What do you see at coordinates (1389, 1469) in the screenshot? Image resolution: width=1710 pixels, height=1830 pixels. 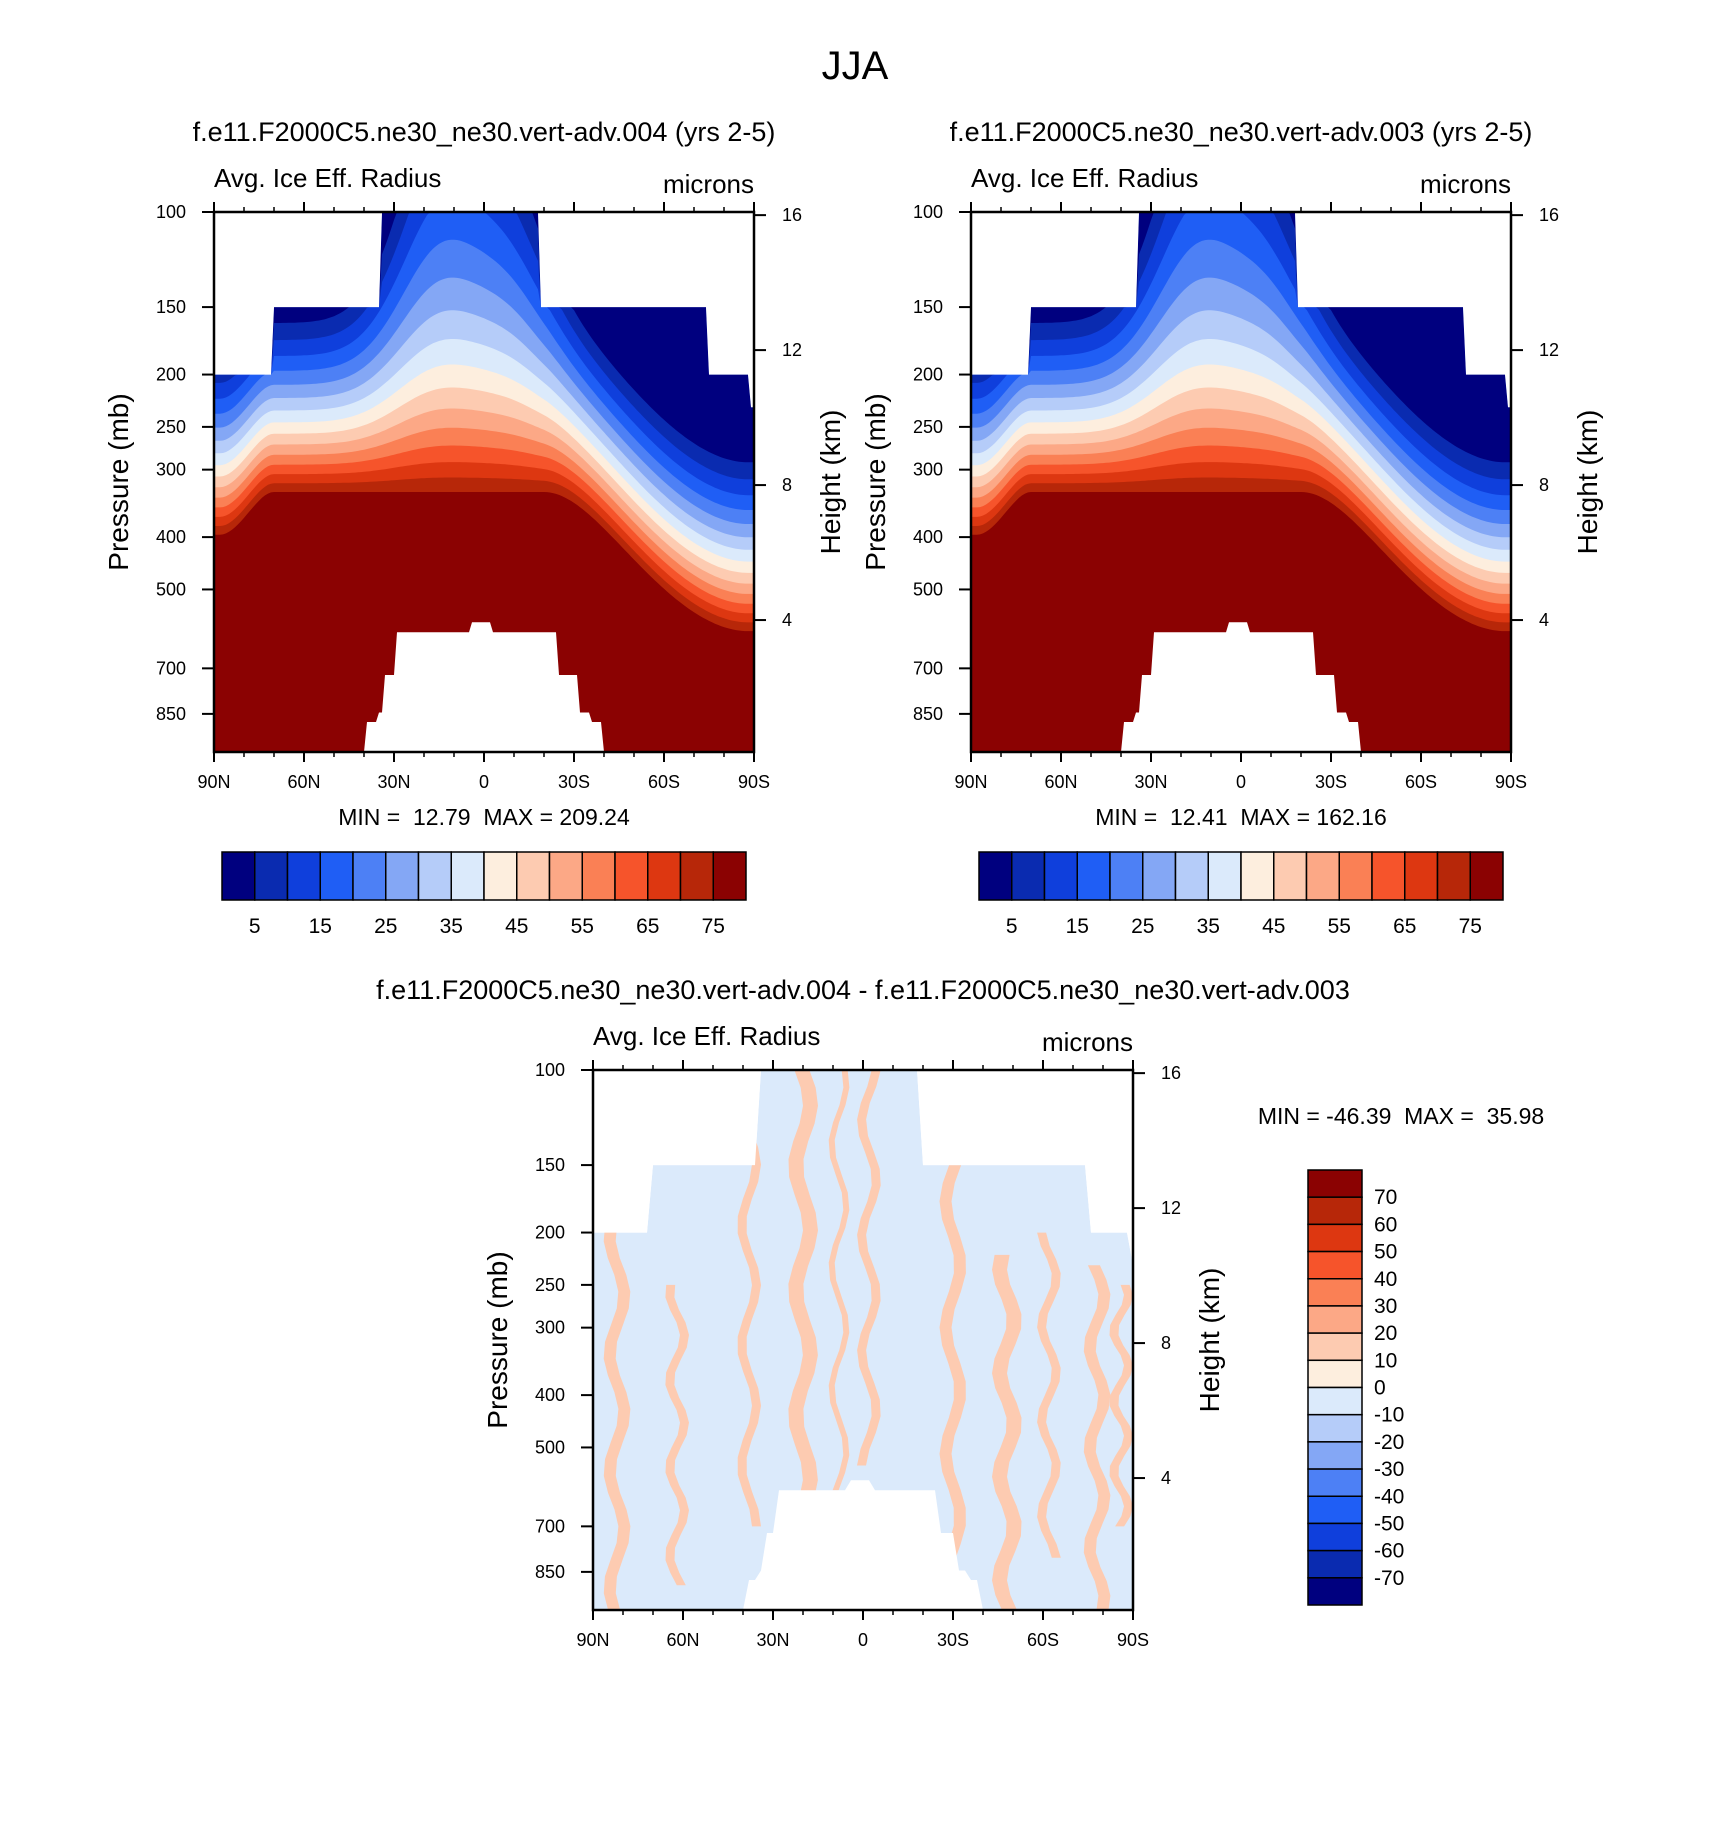 I see `colorbar-label: -30` at bounding box center [1389, 1469].